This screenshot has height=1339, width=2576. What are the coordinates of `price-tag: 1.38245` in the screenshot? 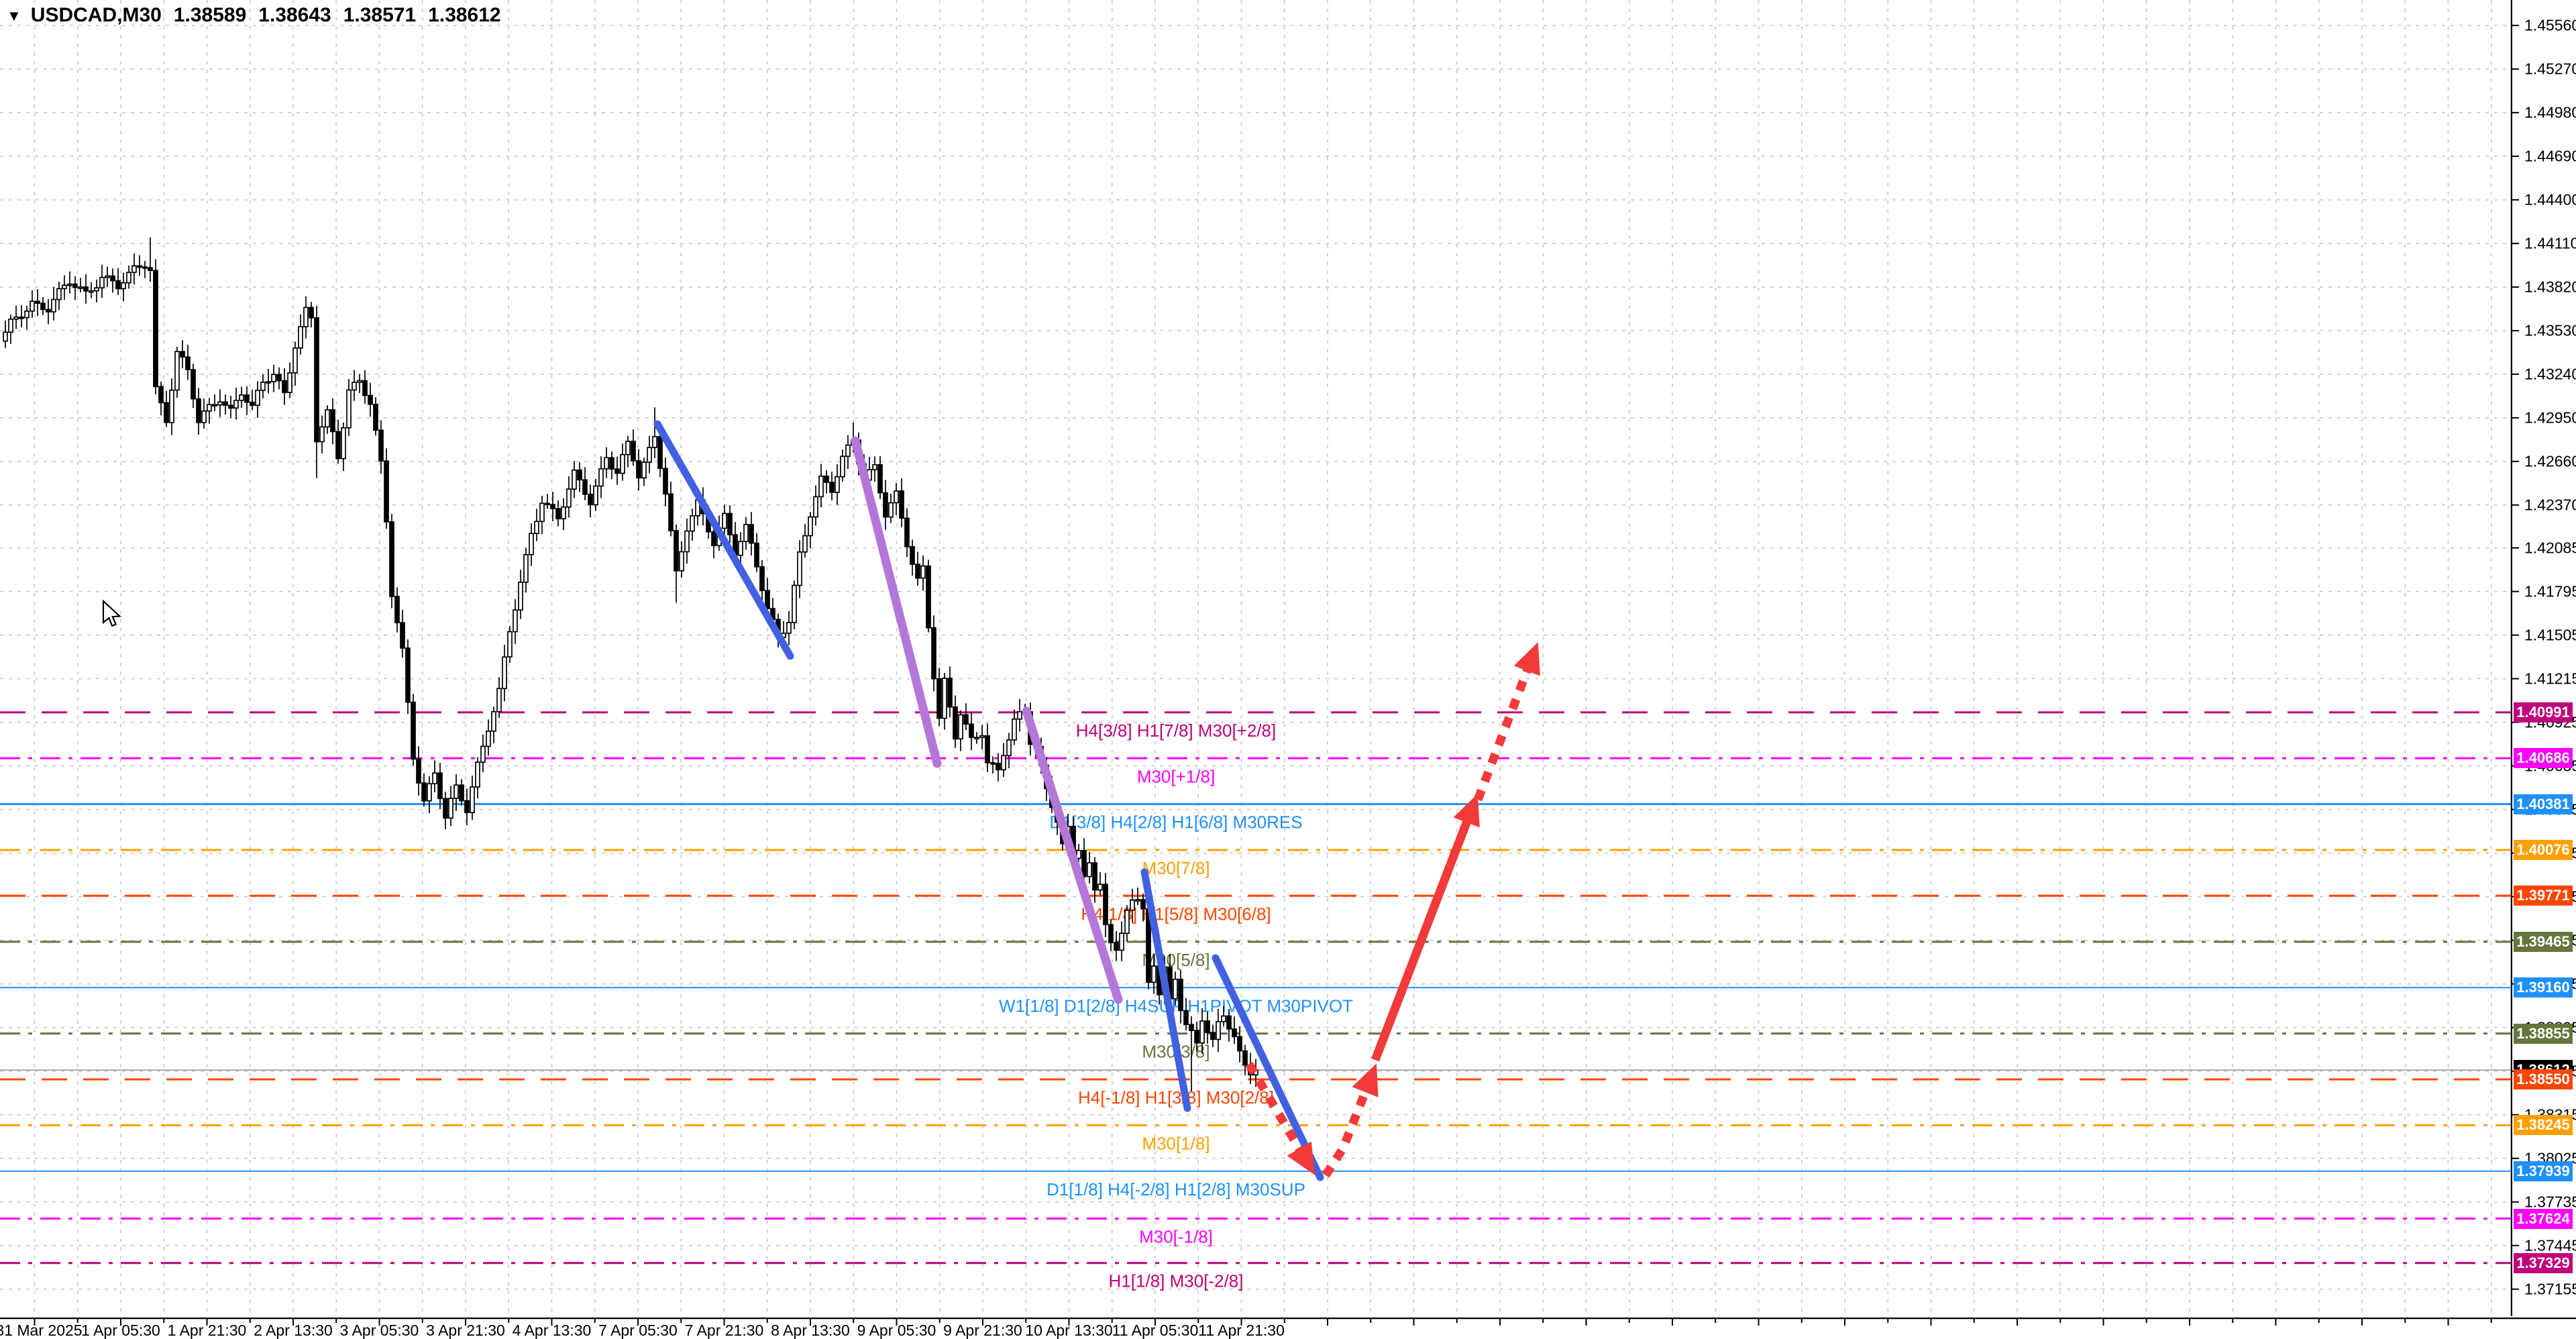 It's located at (2543, 1125).